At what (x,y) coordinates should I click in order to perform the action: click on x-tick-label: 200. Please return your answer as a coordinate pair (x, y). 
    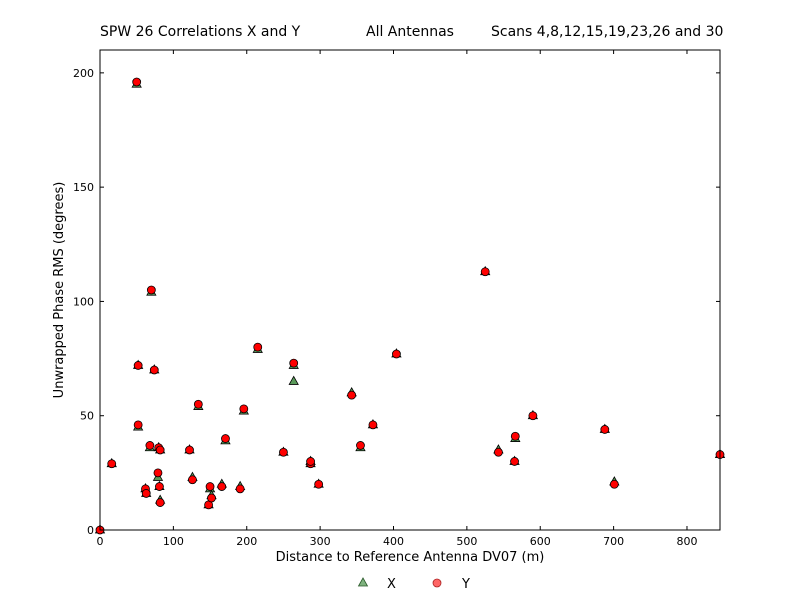
    Looking at the image, I should click on (246, 541).